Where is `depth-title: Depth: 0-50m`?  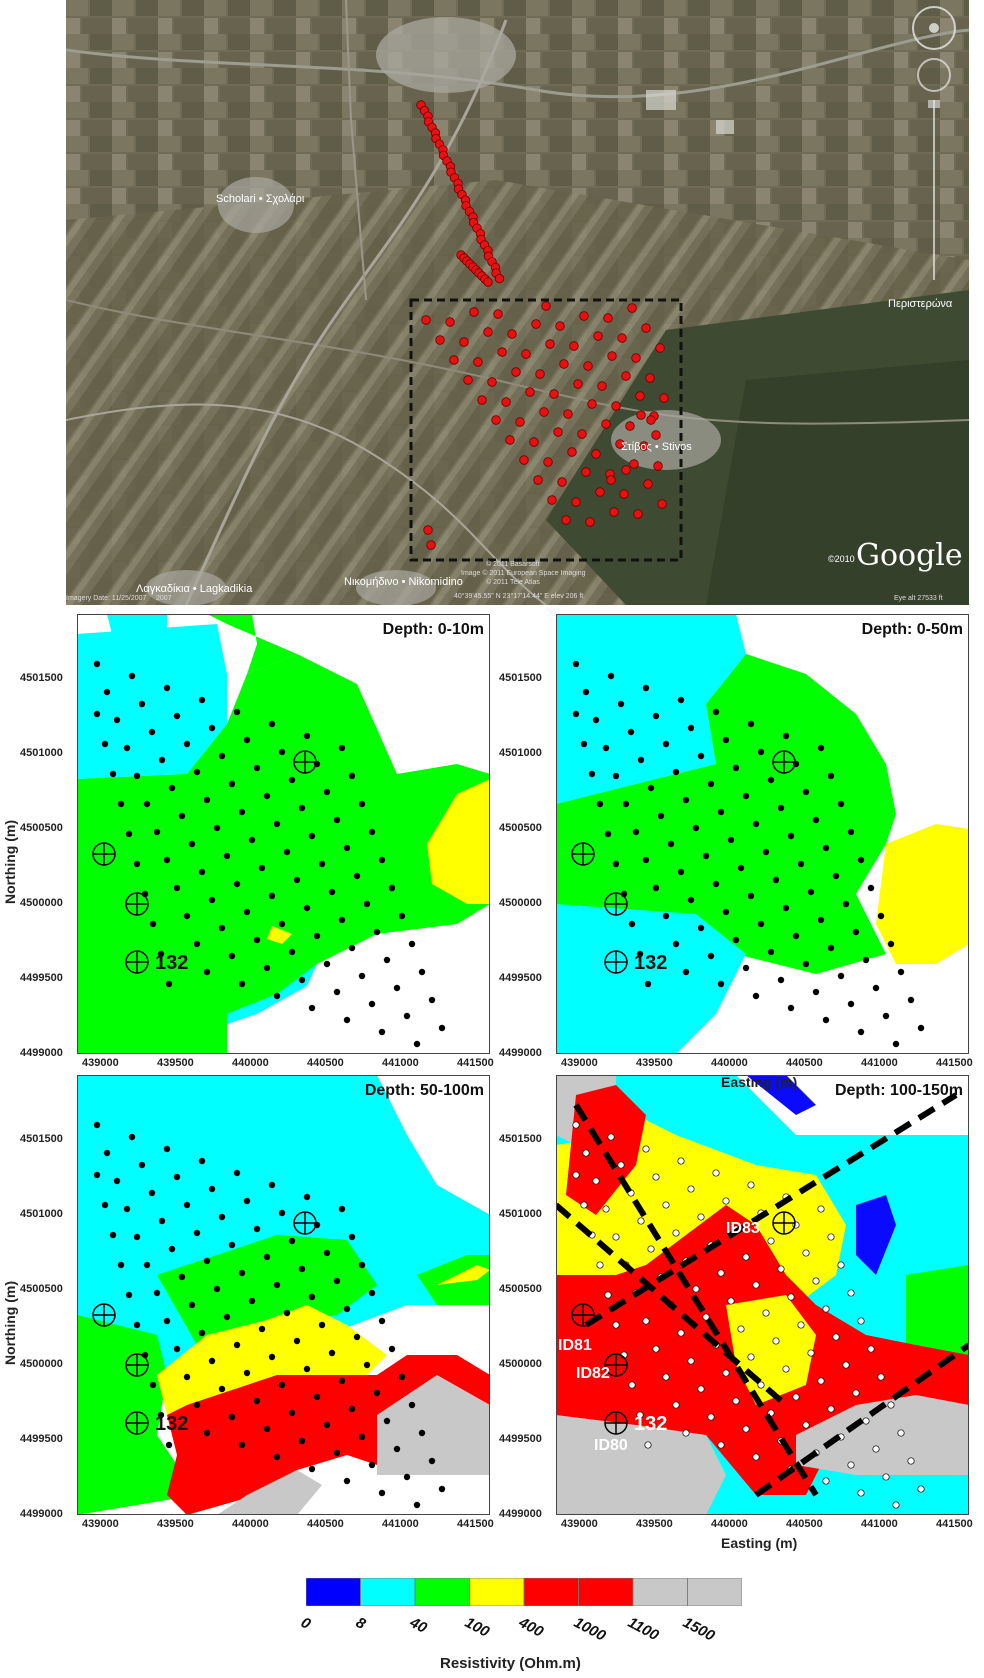 depth-title: Depth: 0-50m is located at coordinates (912, 629).